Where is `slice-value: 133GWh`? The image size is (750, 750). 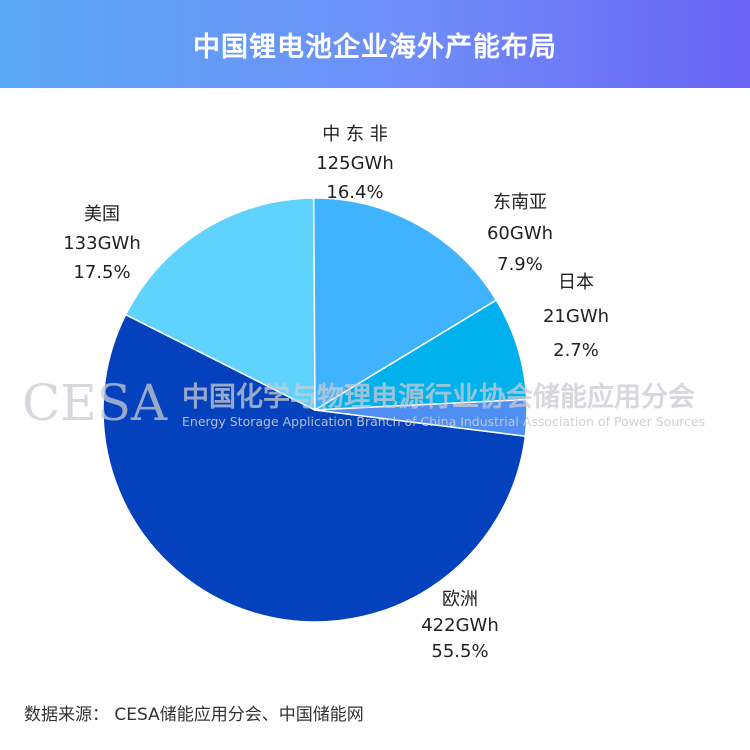 slice-value: 133GWh is located at coordinates (102, 243).